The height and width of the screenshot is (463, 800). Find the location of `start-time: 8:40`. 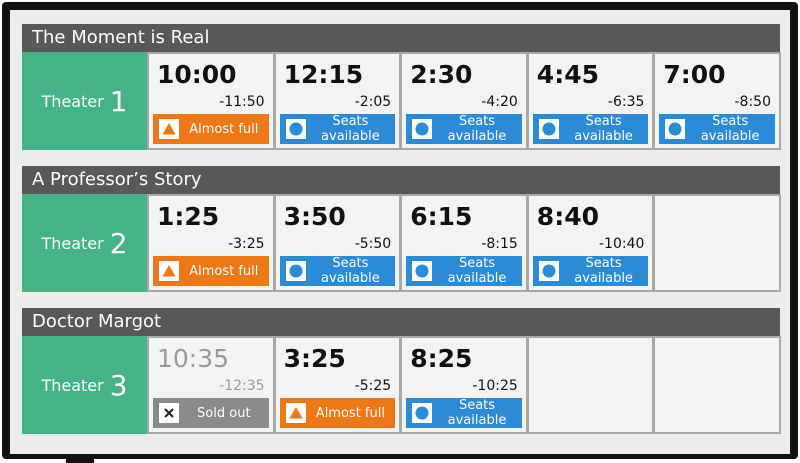

start-time: 8:40 is located at coordinates (567, 216).